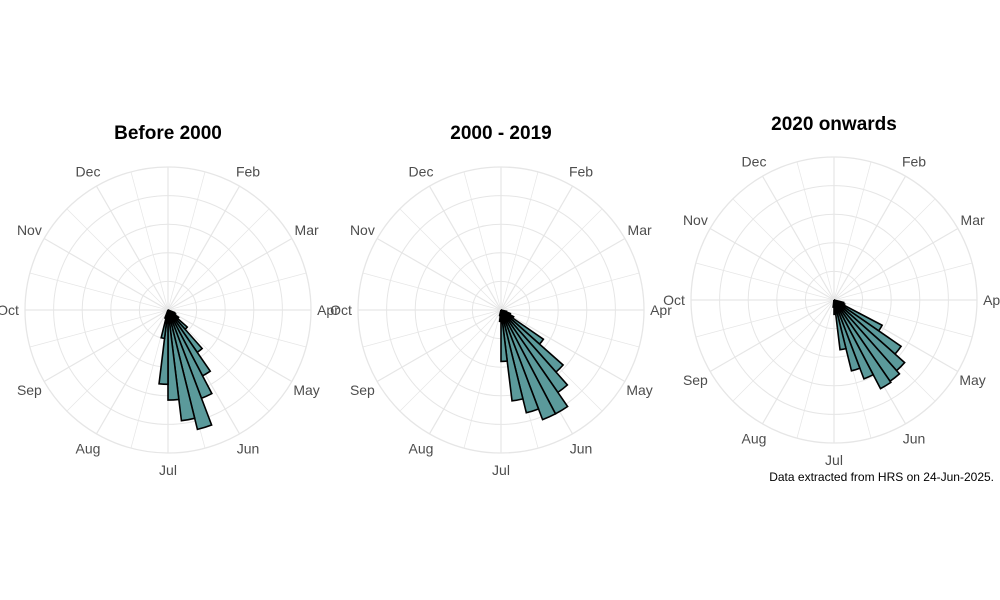 The height and width of the screenshot is (600, 1000). I want to click on chart-title: 2020 onwards, so click(834, 124).